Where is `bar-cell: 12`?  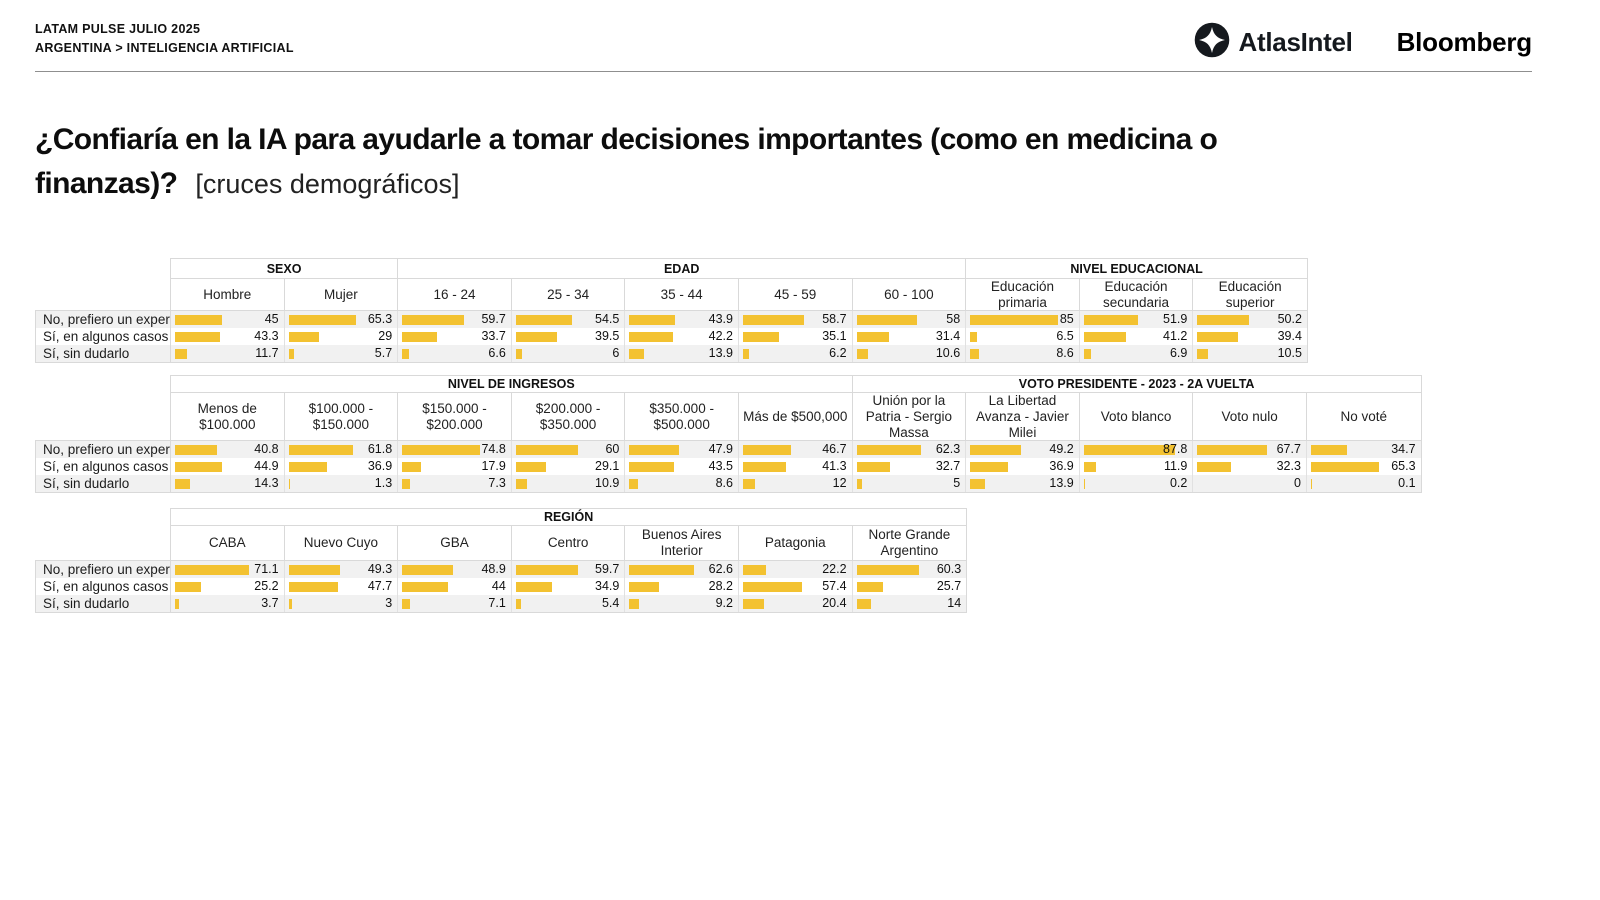
bar-cell: 12 is located at coordinates (796, 483).